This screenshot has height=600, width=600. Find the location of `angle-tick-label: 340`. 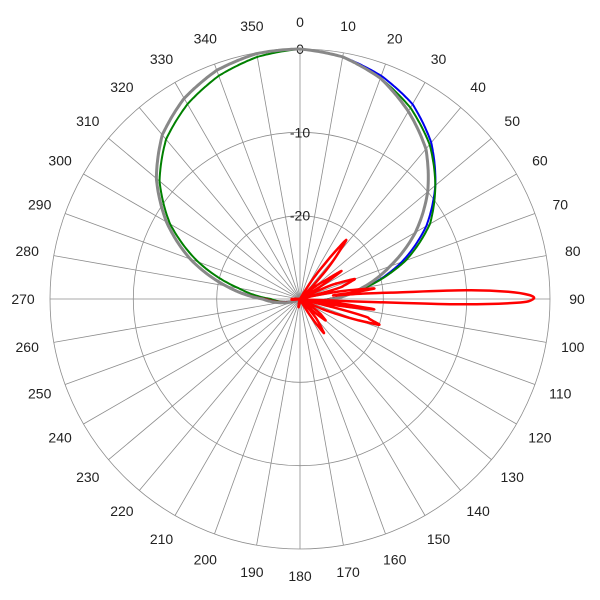

angle-tick-label: 340 is located at coordinates (206, 39).